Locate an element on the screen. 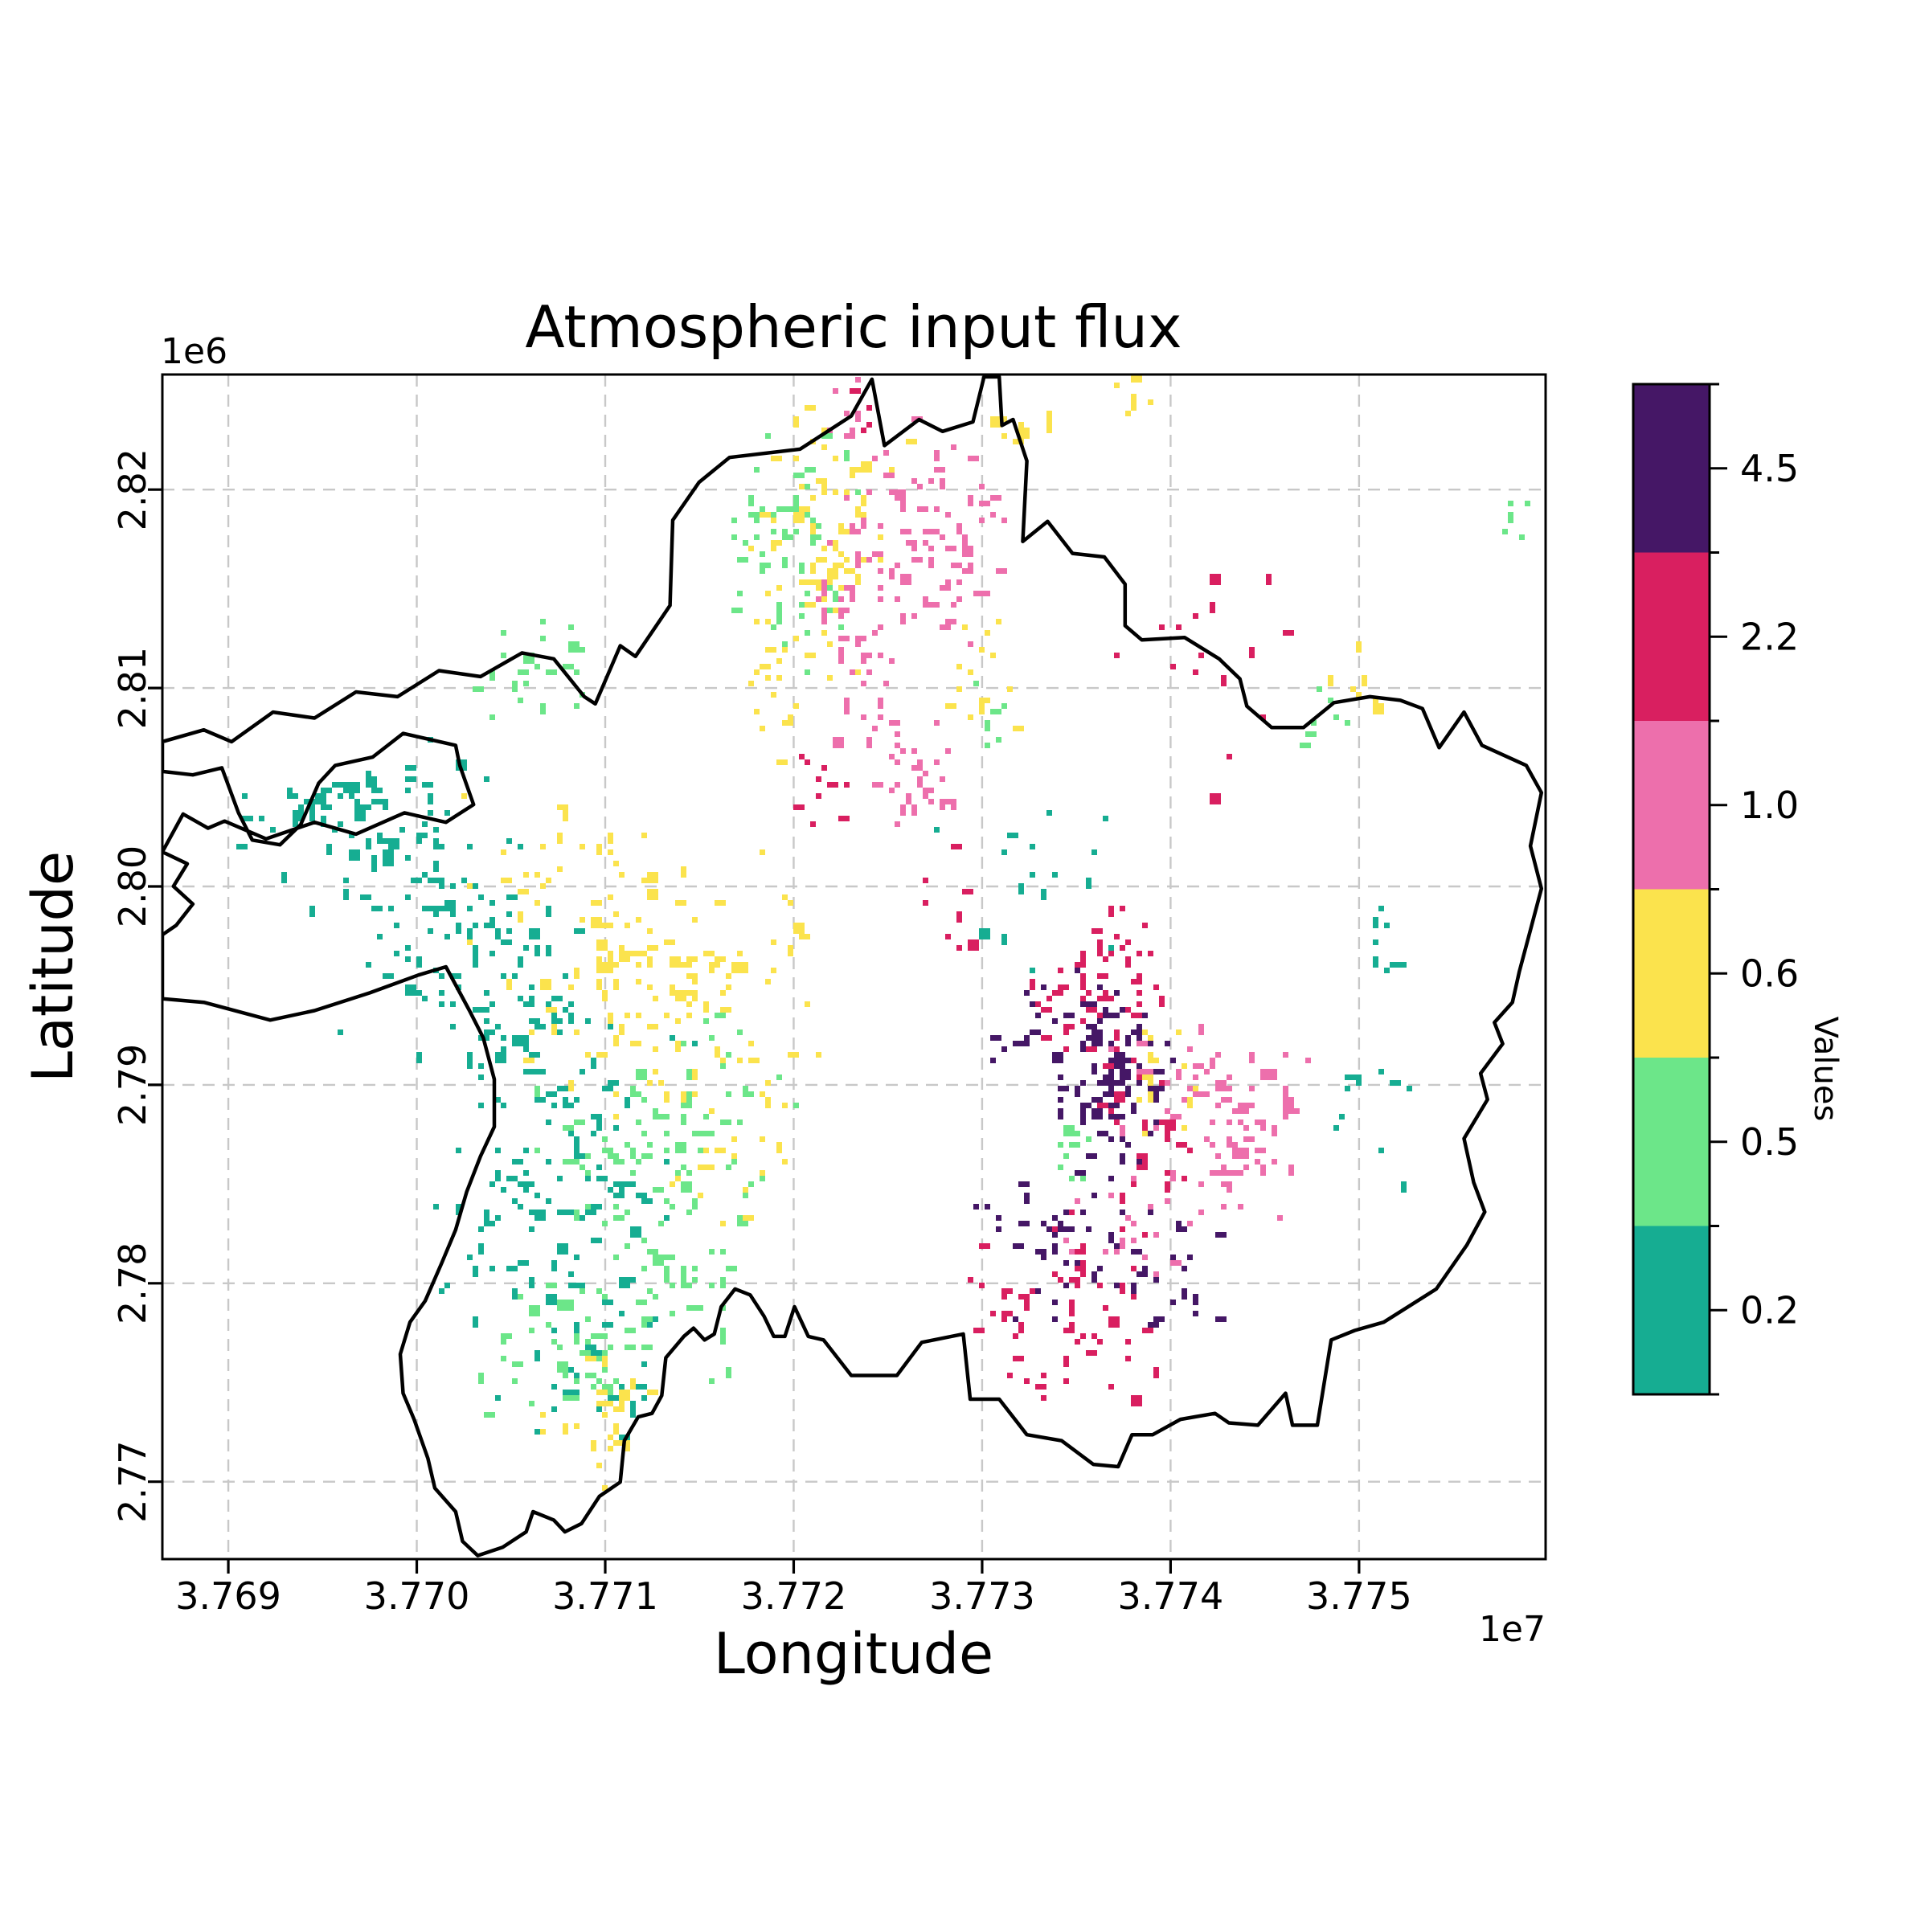 Image resolution: width=1929 pixels, height=1932 pixels. y-tick-label: 2.80 is located at coordinates (132, 886).